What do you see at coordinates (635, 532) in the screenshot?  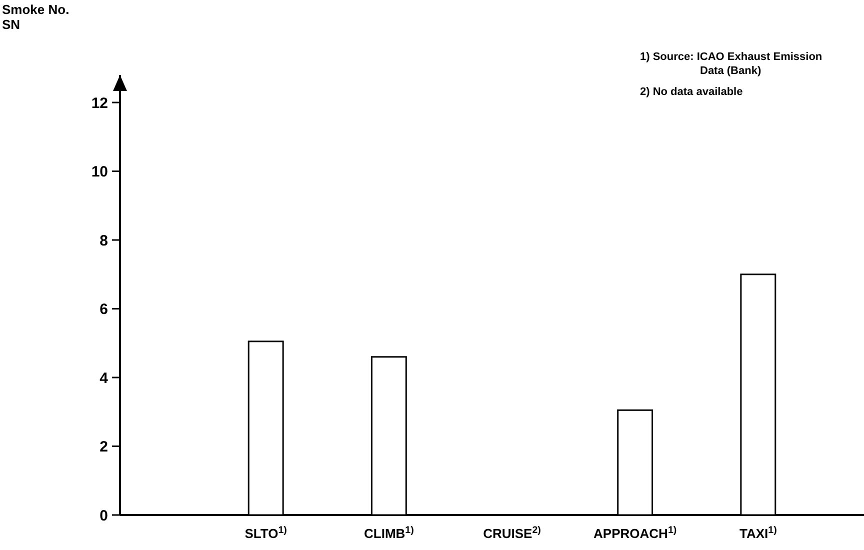 I see `x-tick-label: APPROACH$^{1)}$` at bounding box center [635, 532].